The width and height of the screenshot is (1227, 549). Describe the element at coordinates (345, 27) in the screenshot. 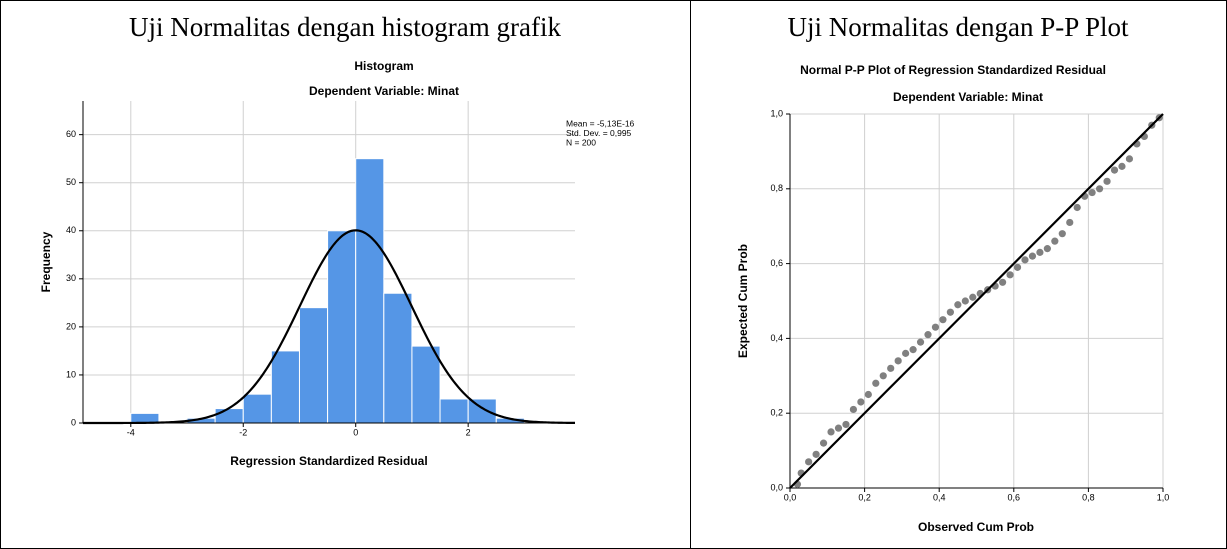

I see `caption: Uji Normalitas dengan histogram grafik` at that location.